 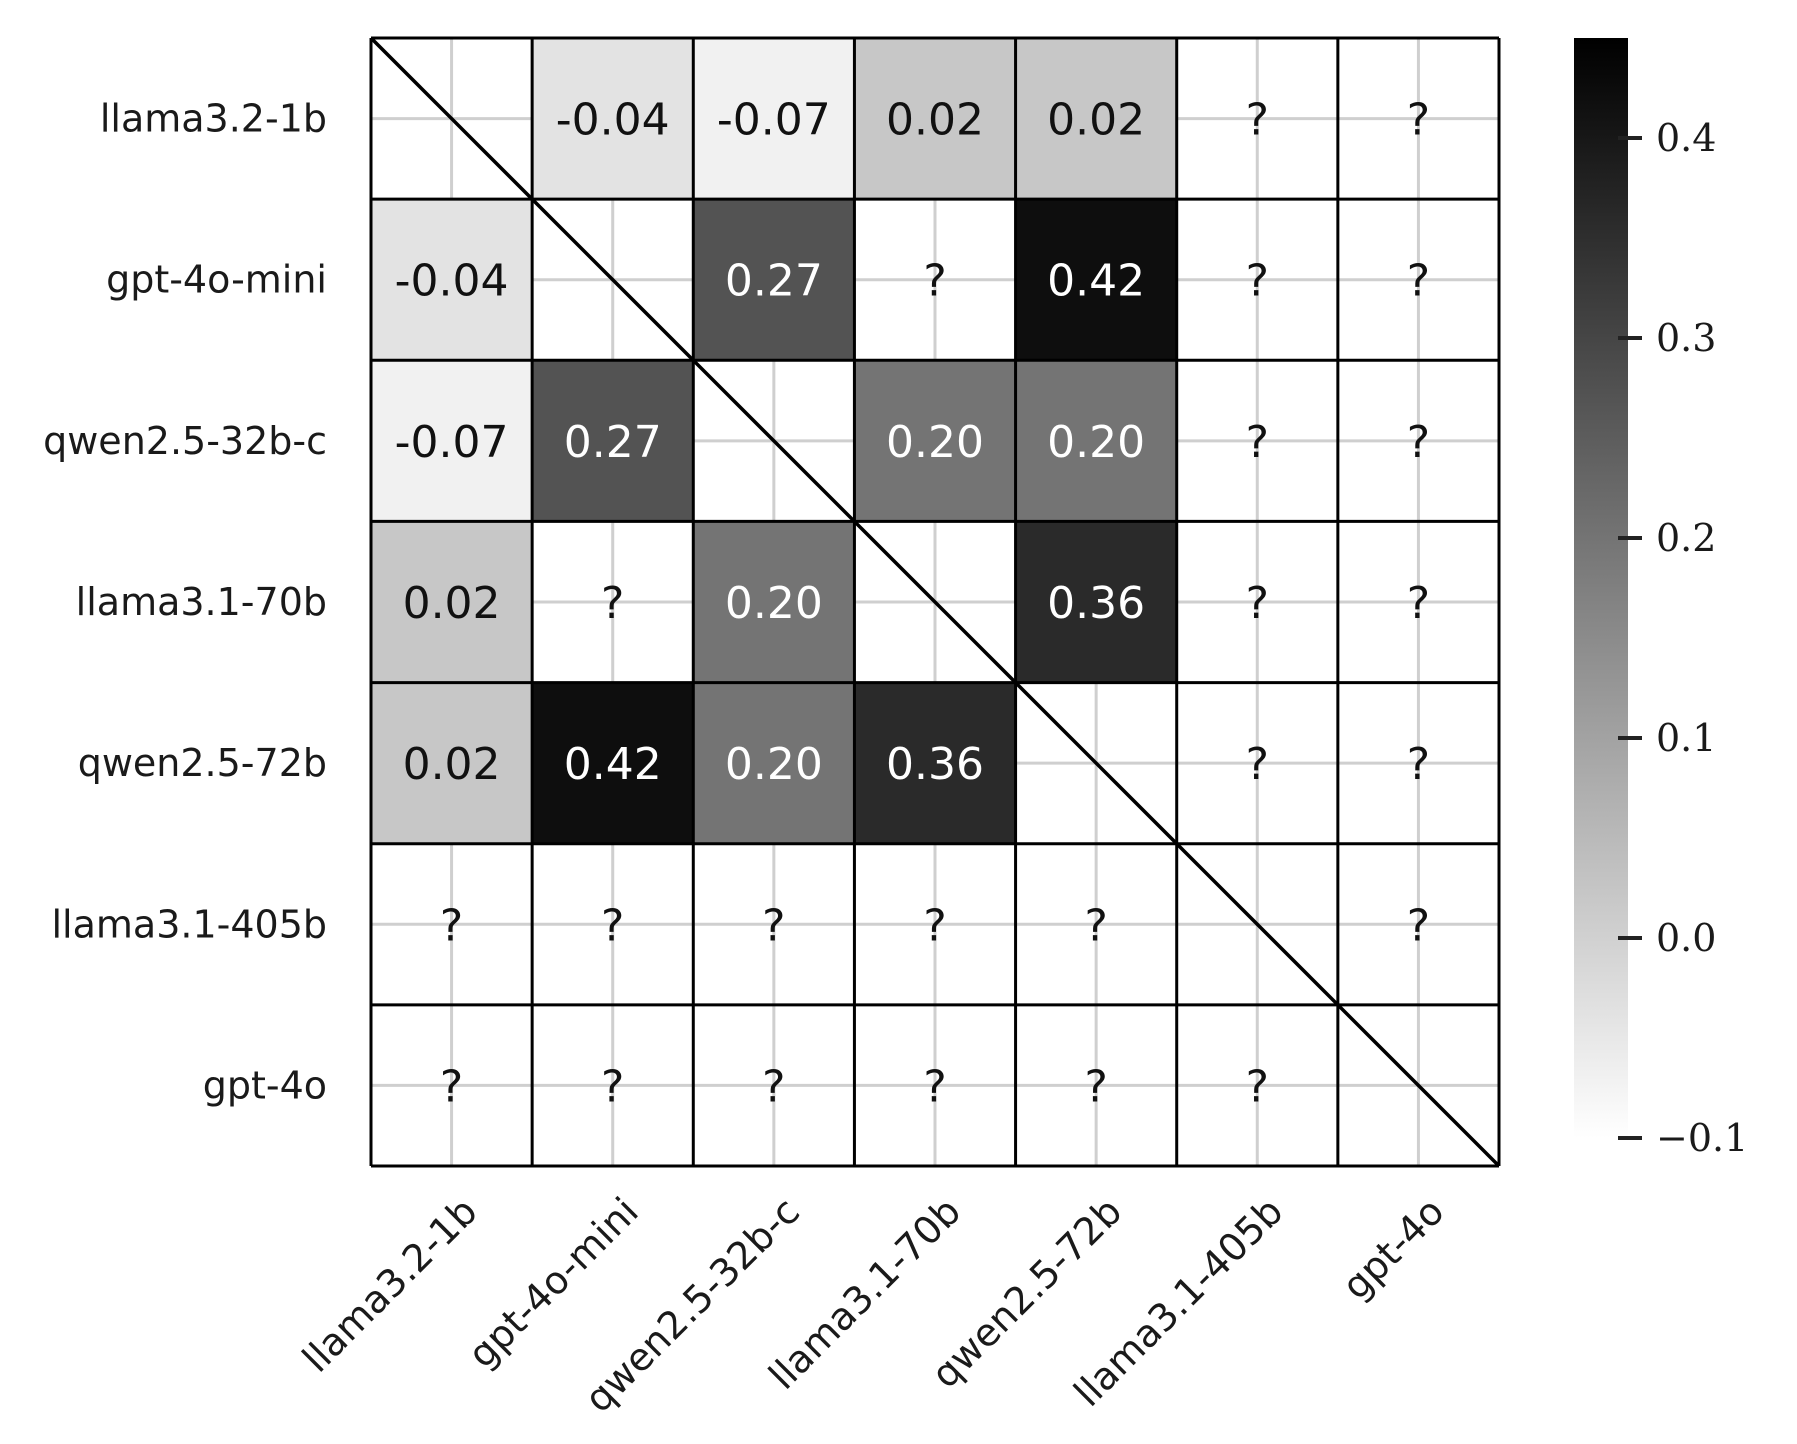 I want to click on y-tick-label: llama3.1-405b, so click(x=190, y=924).